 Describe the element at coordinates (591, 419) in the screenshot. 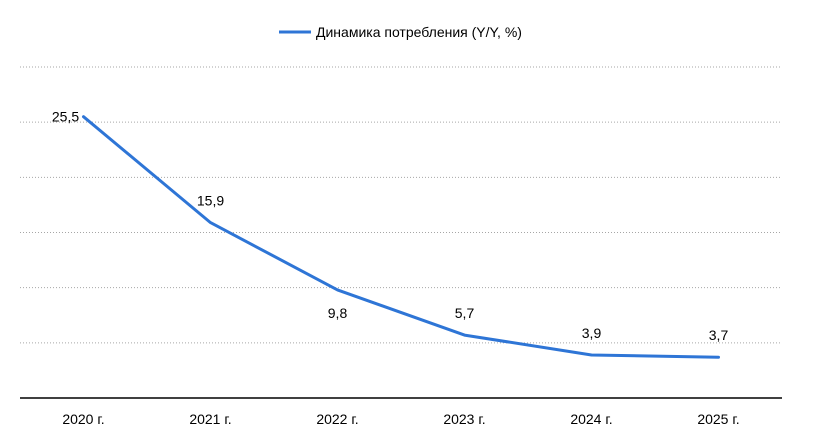

I see `x-tick-label: 2024 г.` at that location.